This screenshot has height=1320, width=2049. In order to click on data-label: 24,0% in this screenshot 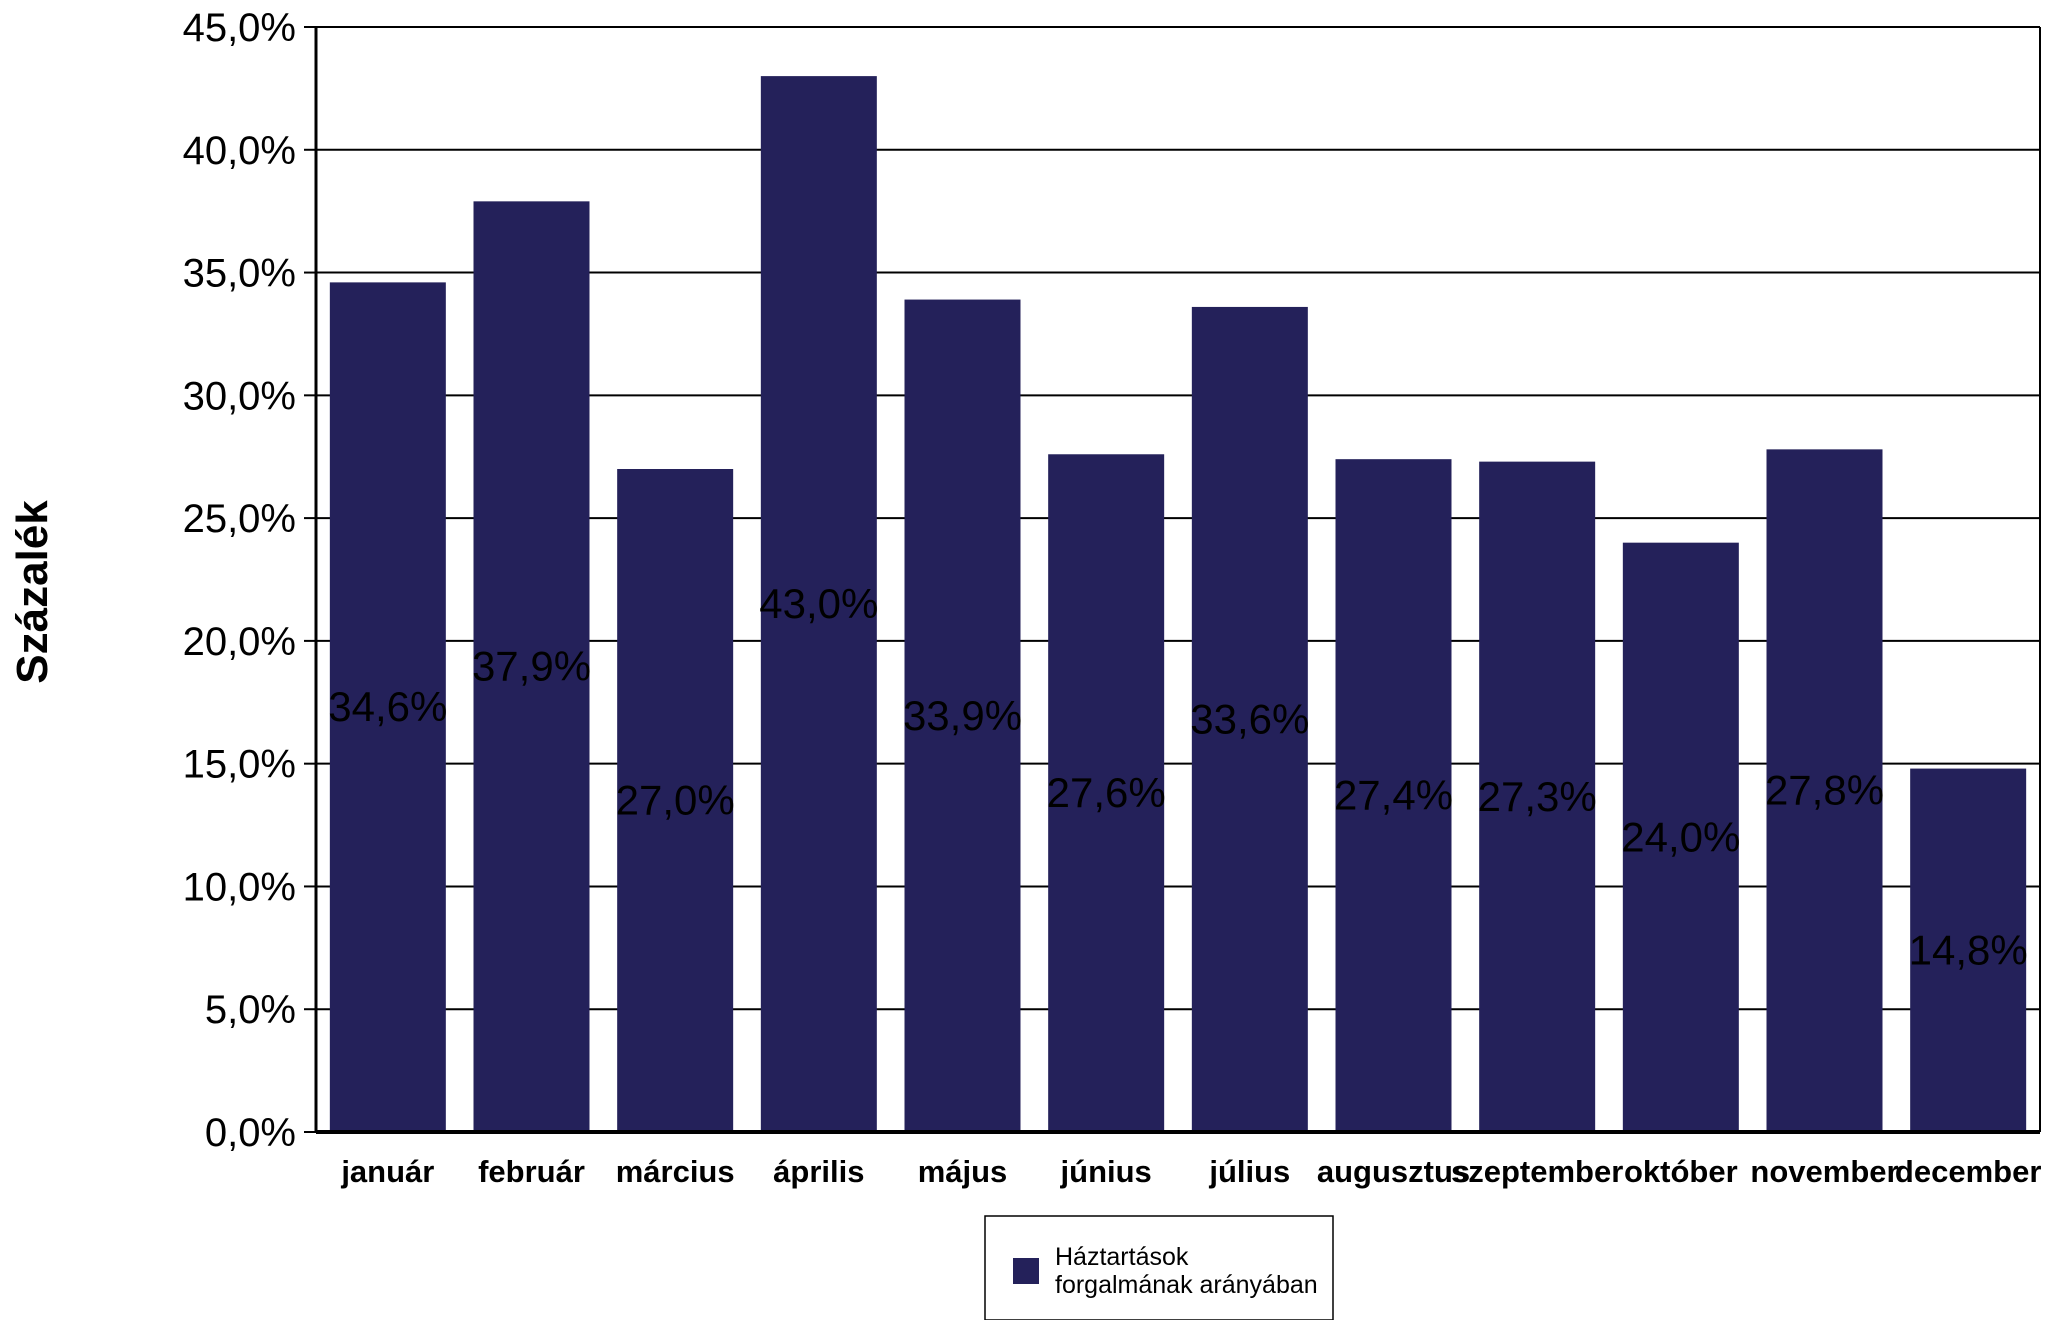, I will do `click(1680, 836)`.